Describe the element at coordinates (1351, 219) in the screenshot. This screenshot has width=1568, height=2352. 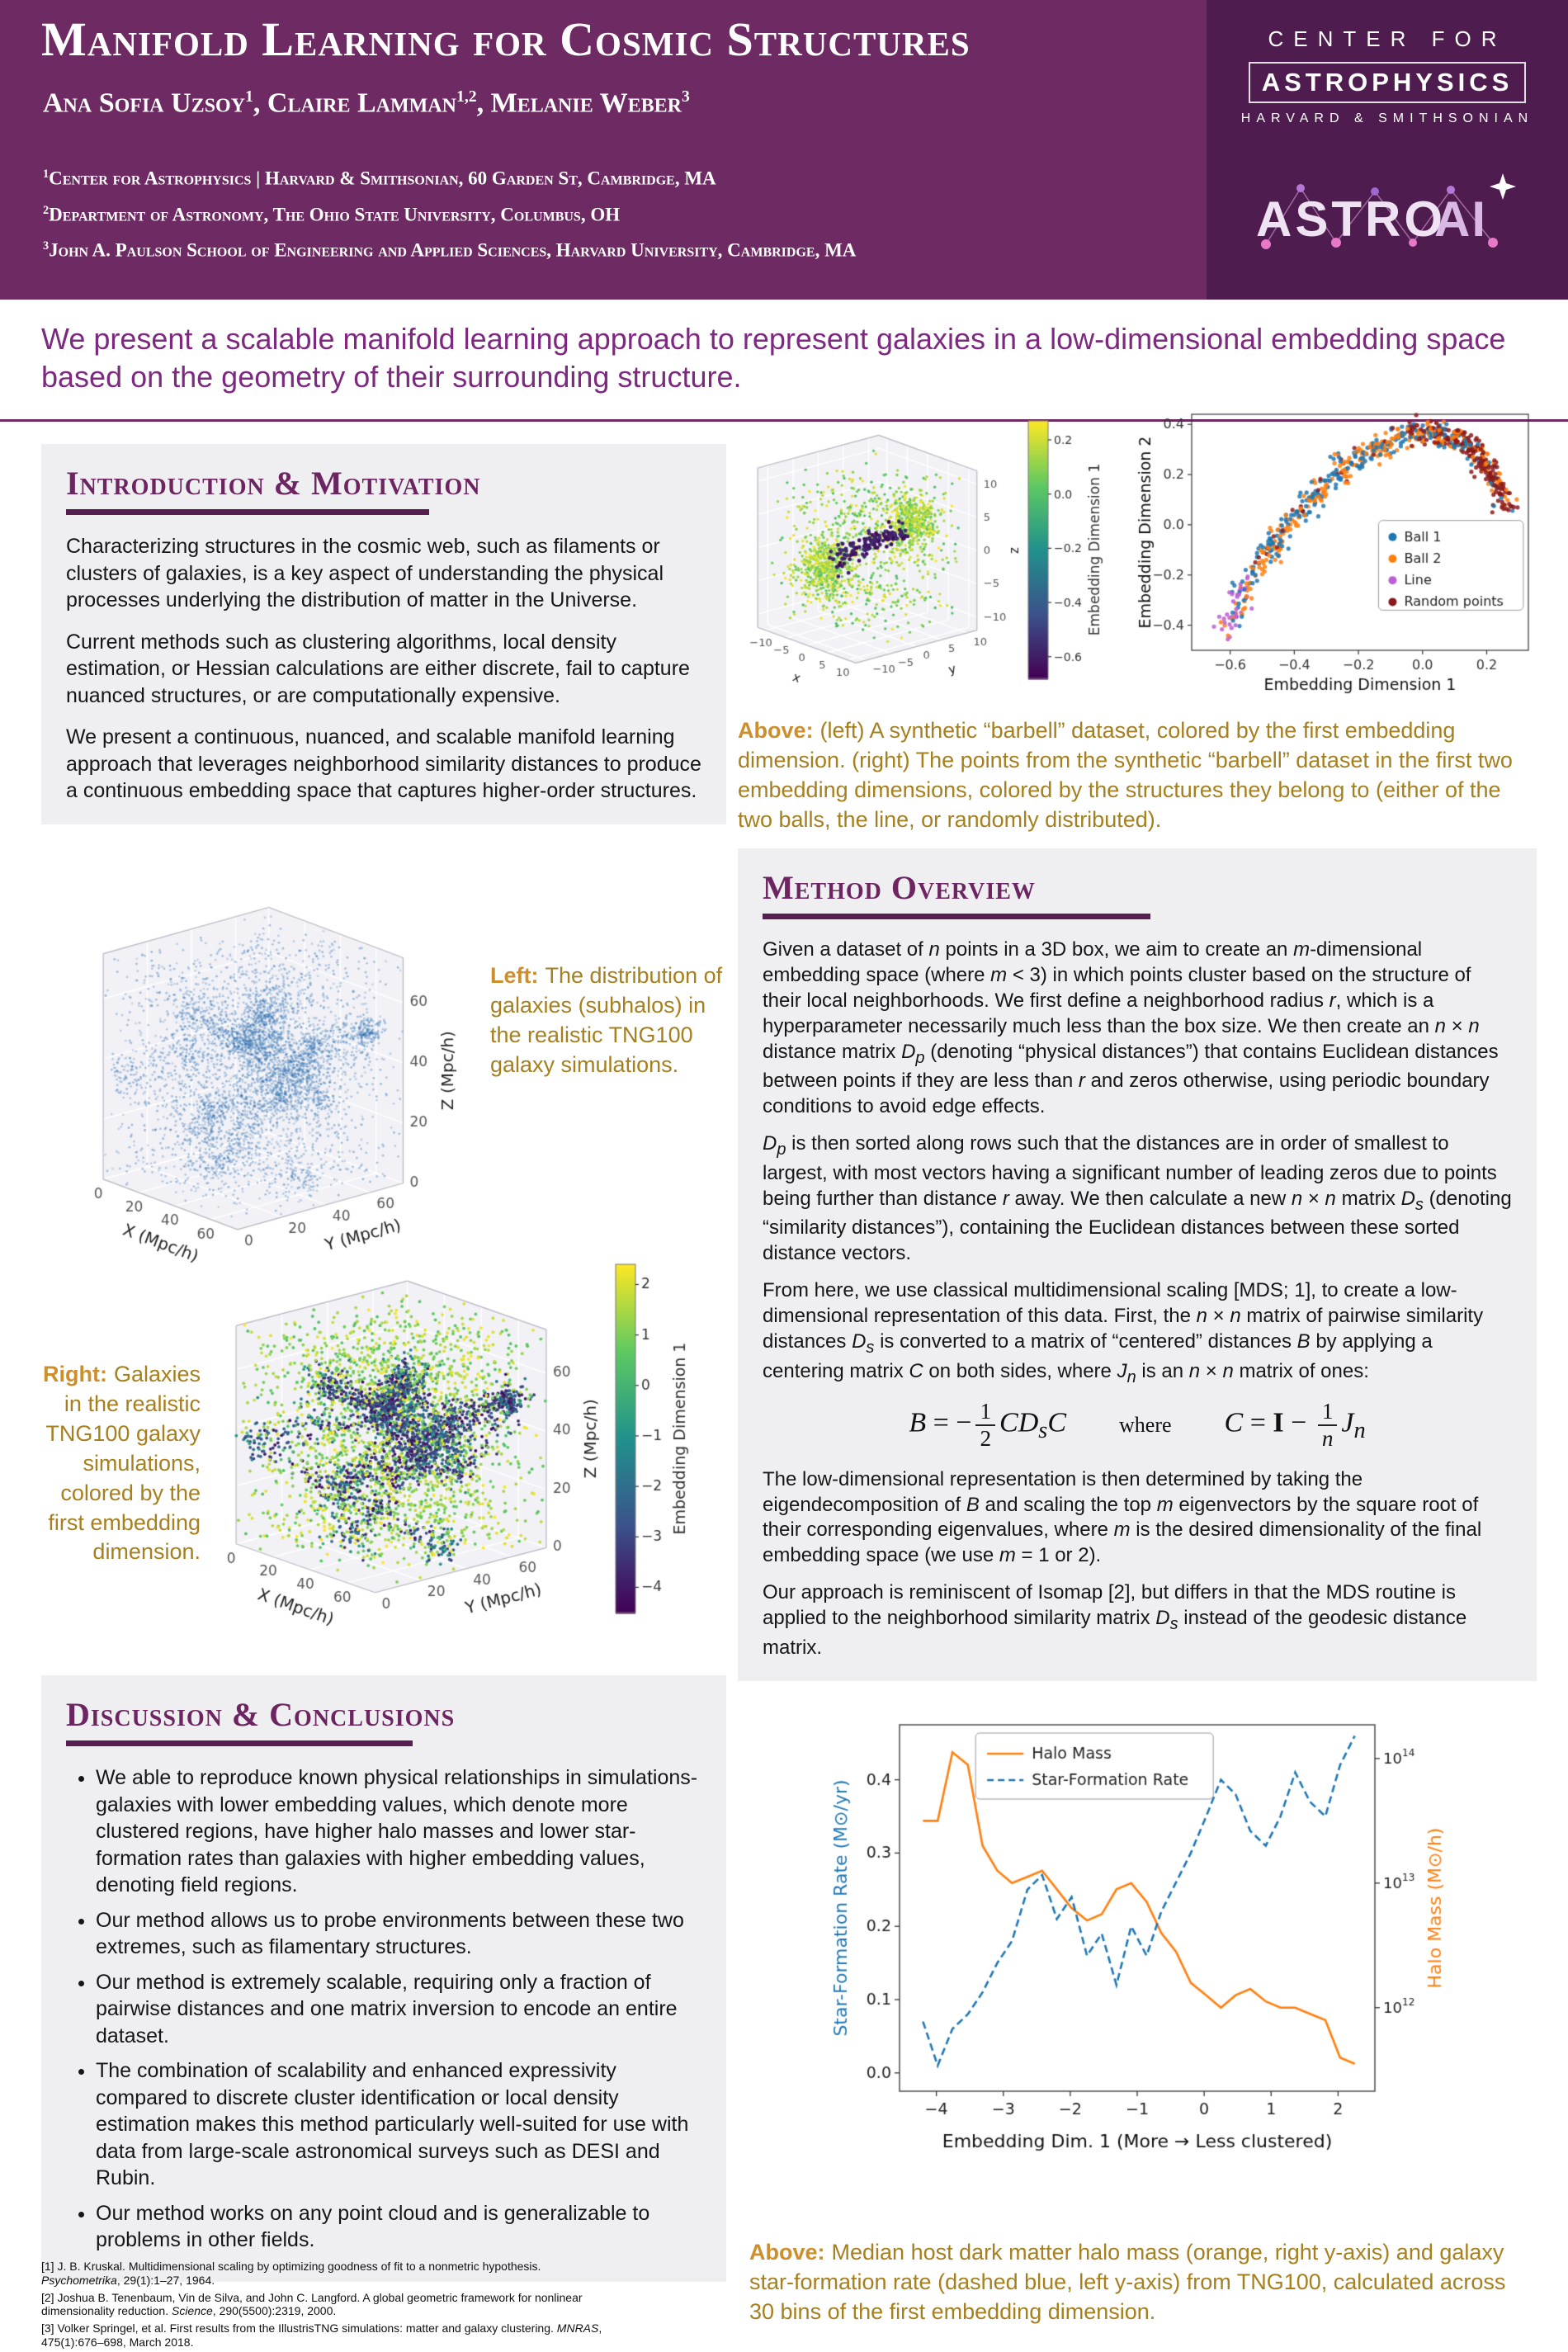
I see `astroai-text-astro: ASTRO` at that location.